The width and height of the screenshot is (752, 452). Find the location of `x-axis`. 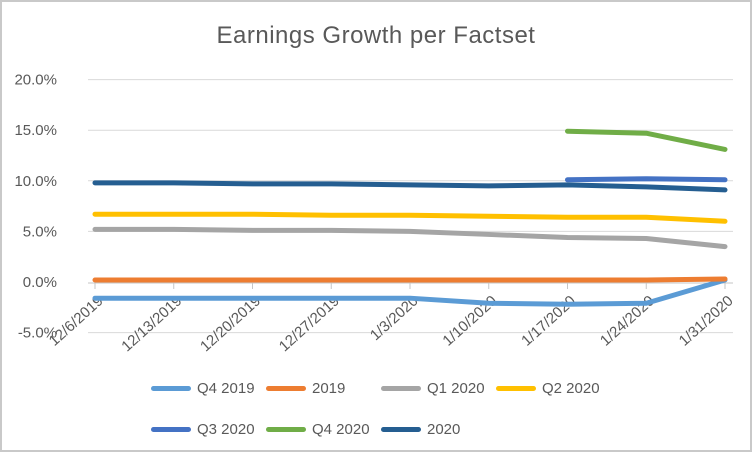

x-axis is located at coordinates (410, 285).